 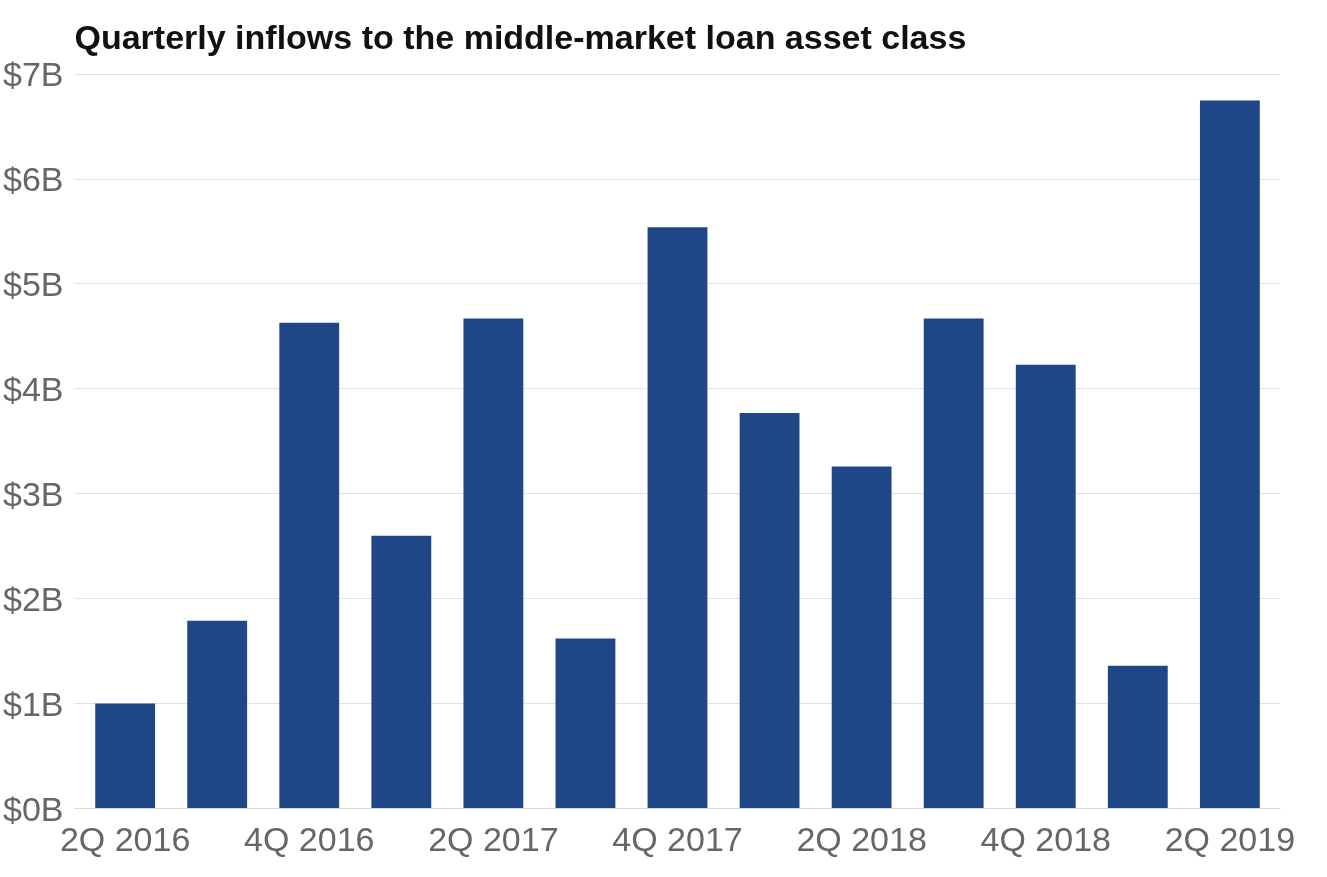 I want to click on x-tick-label: 2Q 2019, so click(x=1230, y=838).